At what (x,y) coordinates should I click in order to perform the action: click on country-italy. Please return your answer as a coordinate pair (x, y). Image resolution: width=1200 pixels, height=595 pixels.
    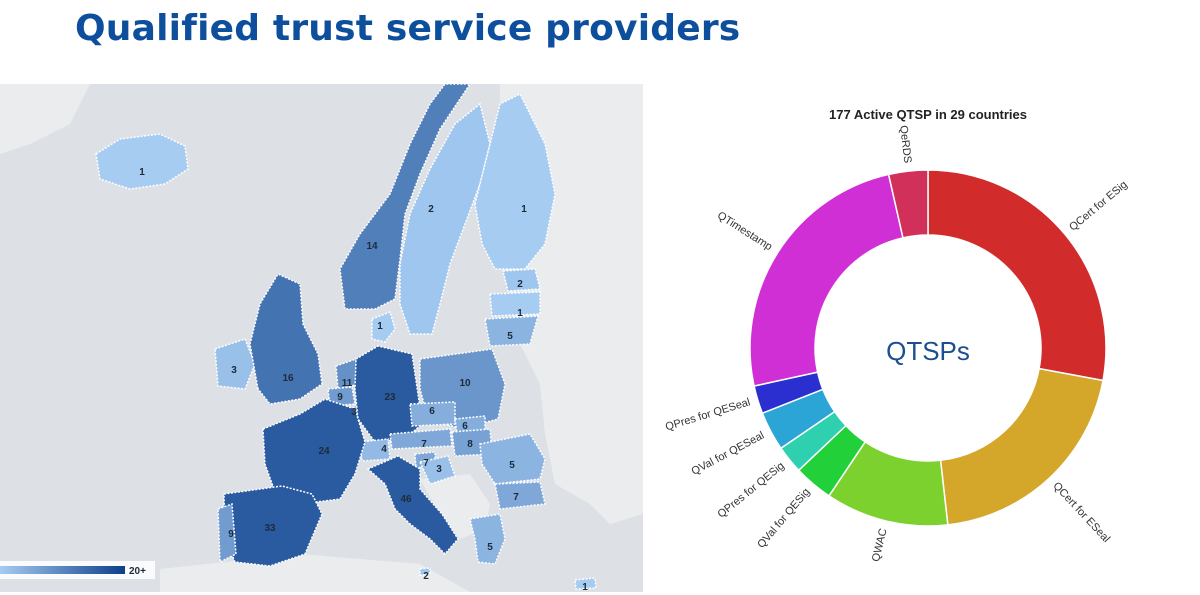
    Looking at the image, I should click on (412, 505).